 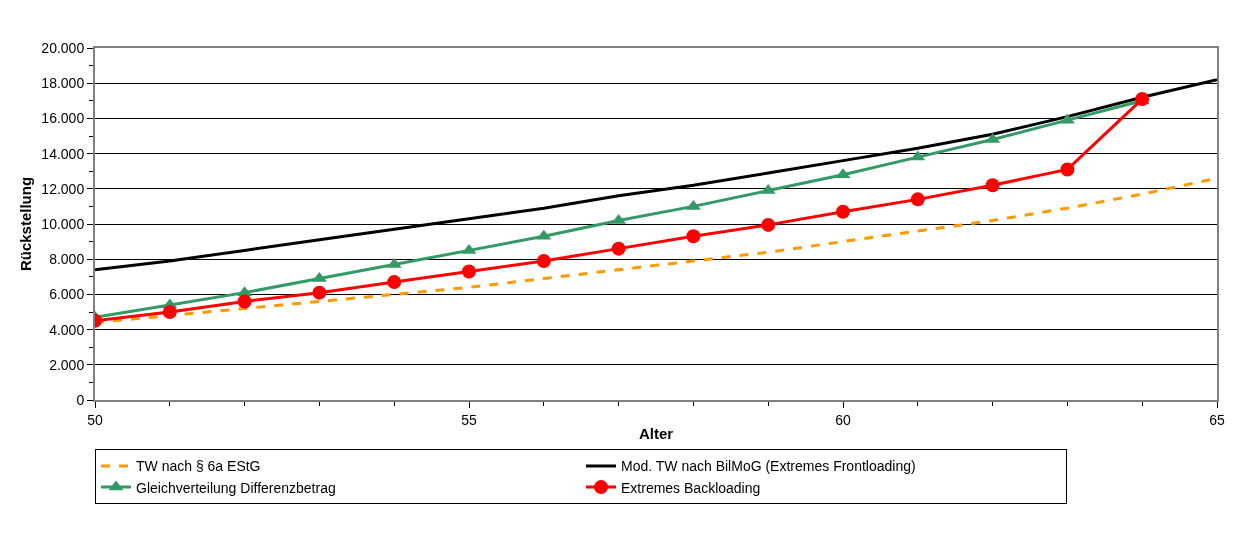 I want to click on y-tick-label: 10.000, so click(x=63, y=223).